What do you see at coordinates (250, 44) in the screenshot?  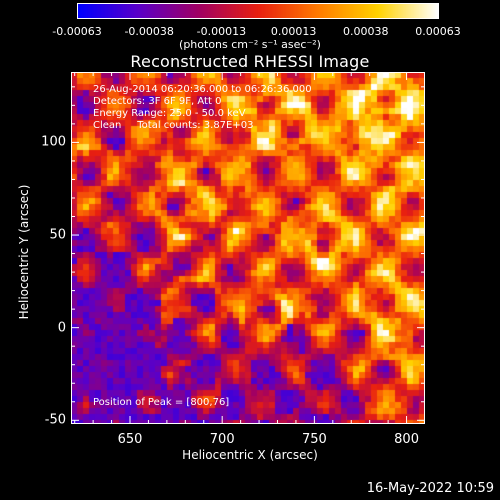 I see `colorbar-unit-label: (photons cm⁻² s⁻¹ asec⁻²)` at bounding box center [250, 44].